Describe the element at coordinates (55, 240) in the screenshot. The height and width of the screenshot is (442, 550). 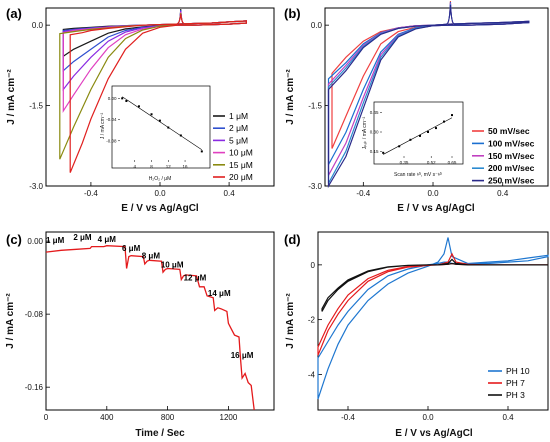
I see `panel-c-annotation-0: 1 μM` at that location.